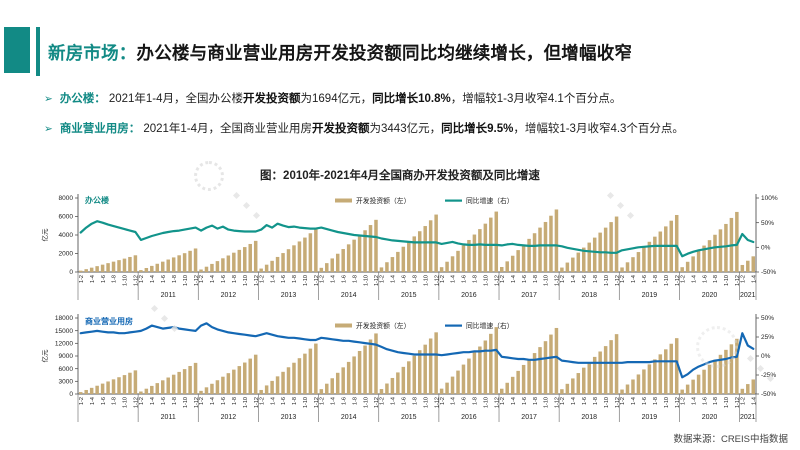 Image resolution: width=800 pixels, height=450 pixels. I want to click on bullet-commercial-bold: 同比增长9.5%, so click(477, 129).